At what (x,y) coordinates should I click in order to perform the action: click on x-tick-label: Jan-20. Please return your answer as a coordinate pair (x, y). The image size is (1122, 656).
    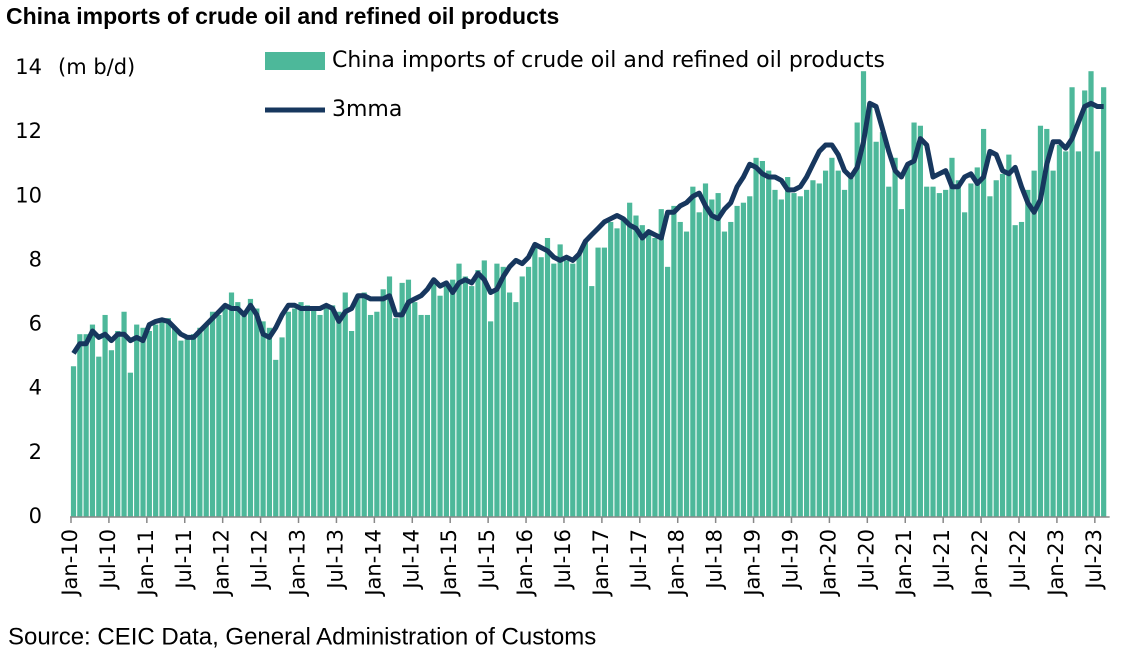
    Looking at the image, I should click on (828, 563).